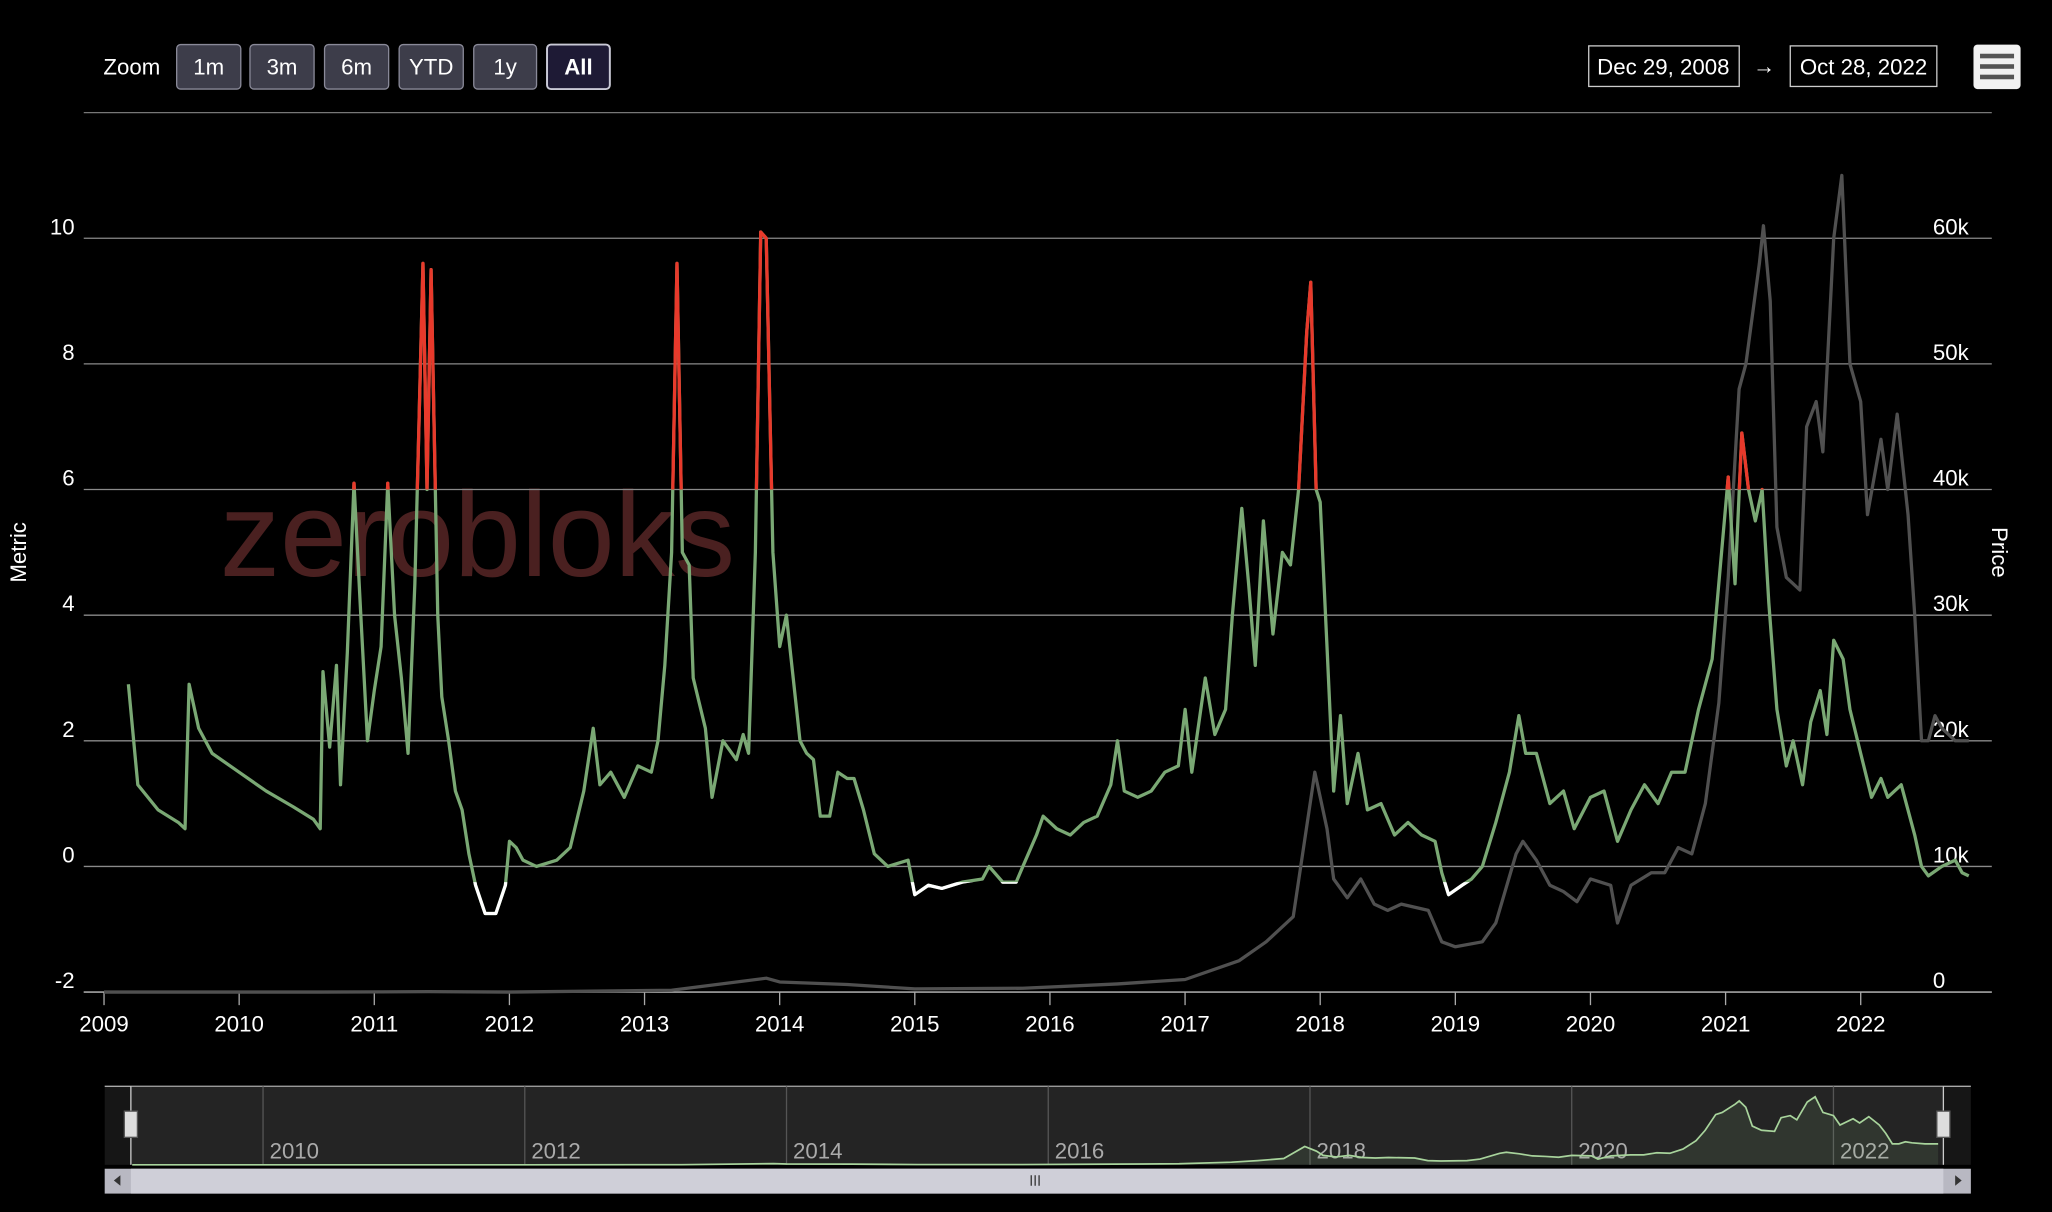  Describe the element at coordinates (393, 67) in the screenshot. I see `zoom-buttons: 1m 3m 6m YTD 1y All` at that location.